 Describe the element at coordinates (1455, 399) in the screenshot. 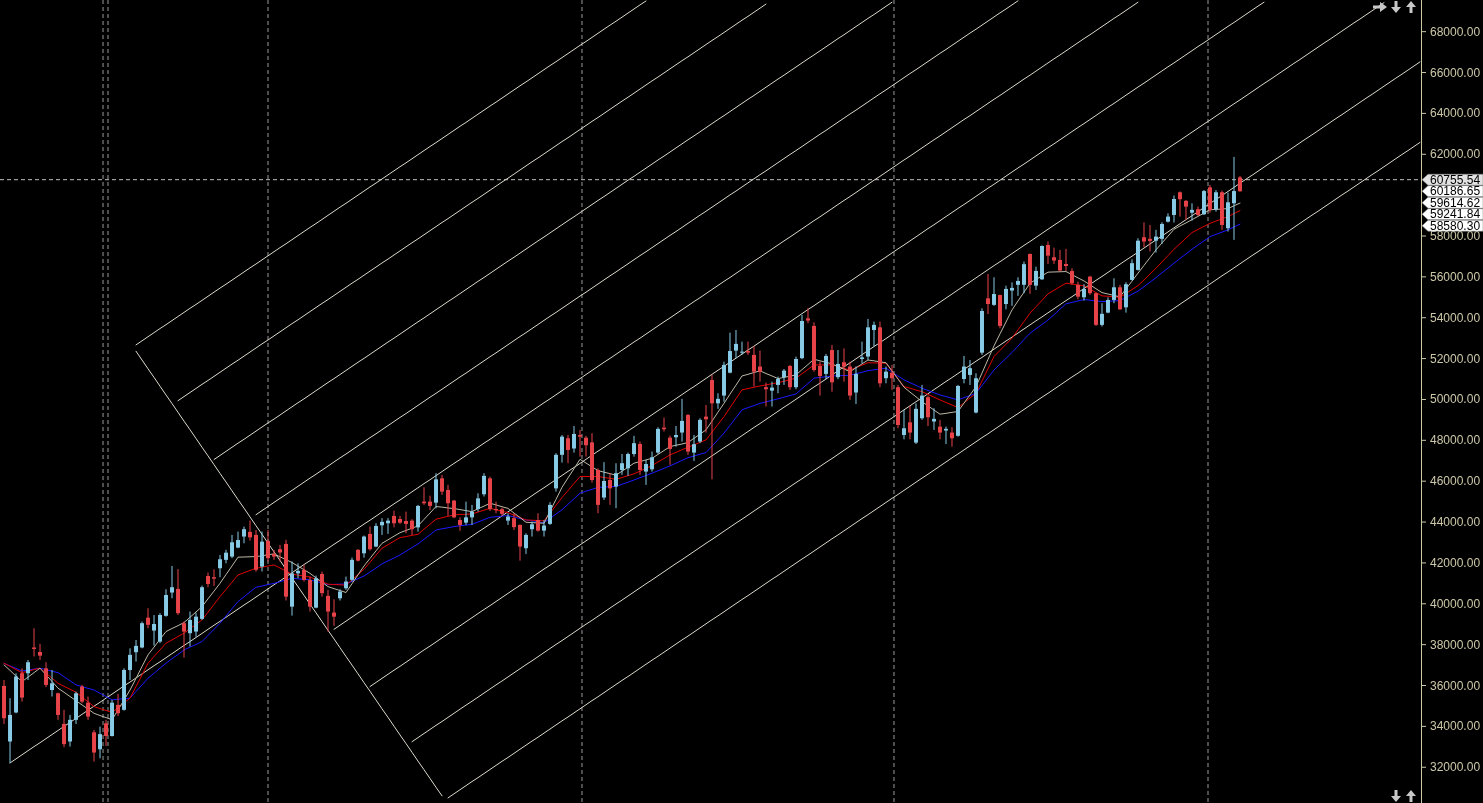

I see `y-tick-label: 50000.00` at that location.